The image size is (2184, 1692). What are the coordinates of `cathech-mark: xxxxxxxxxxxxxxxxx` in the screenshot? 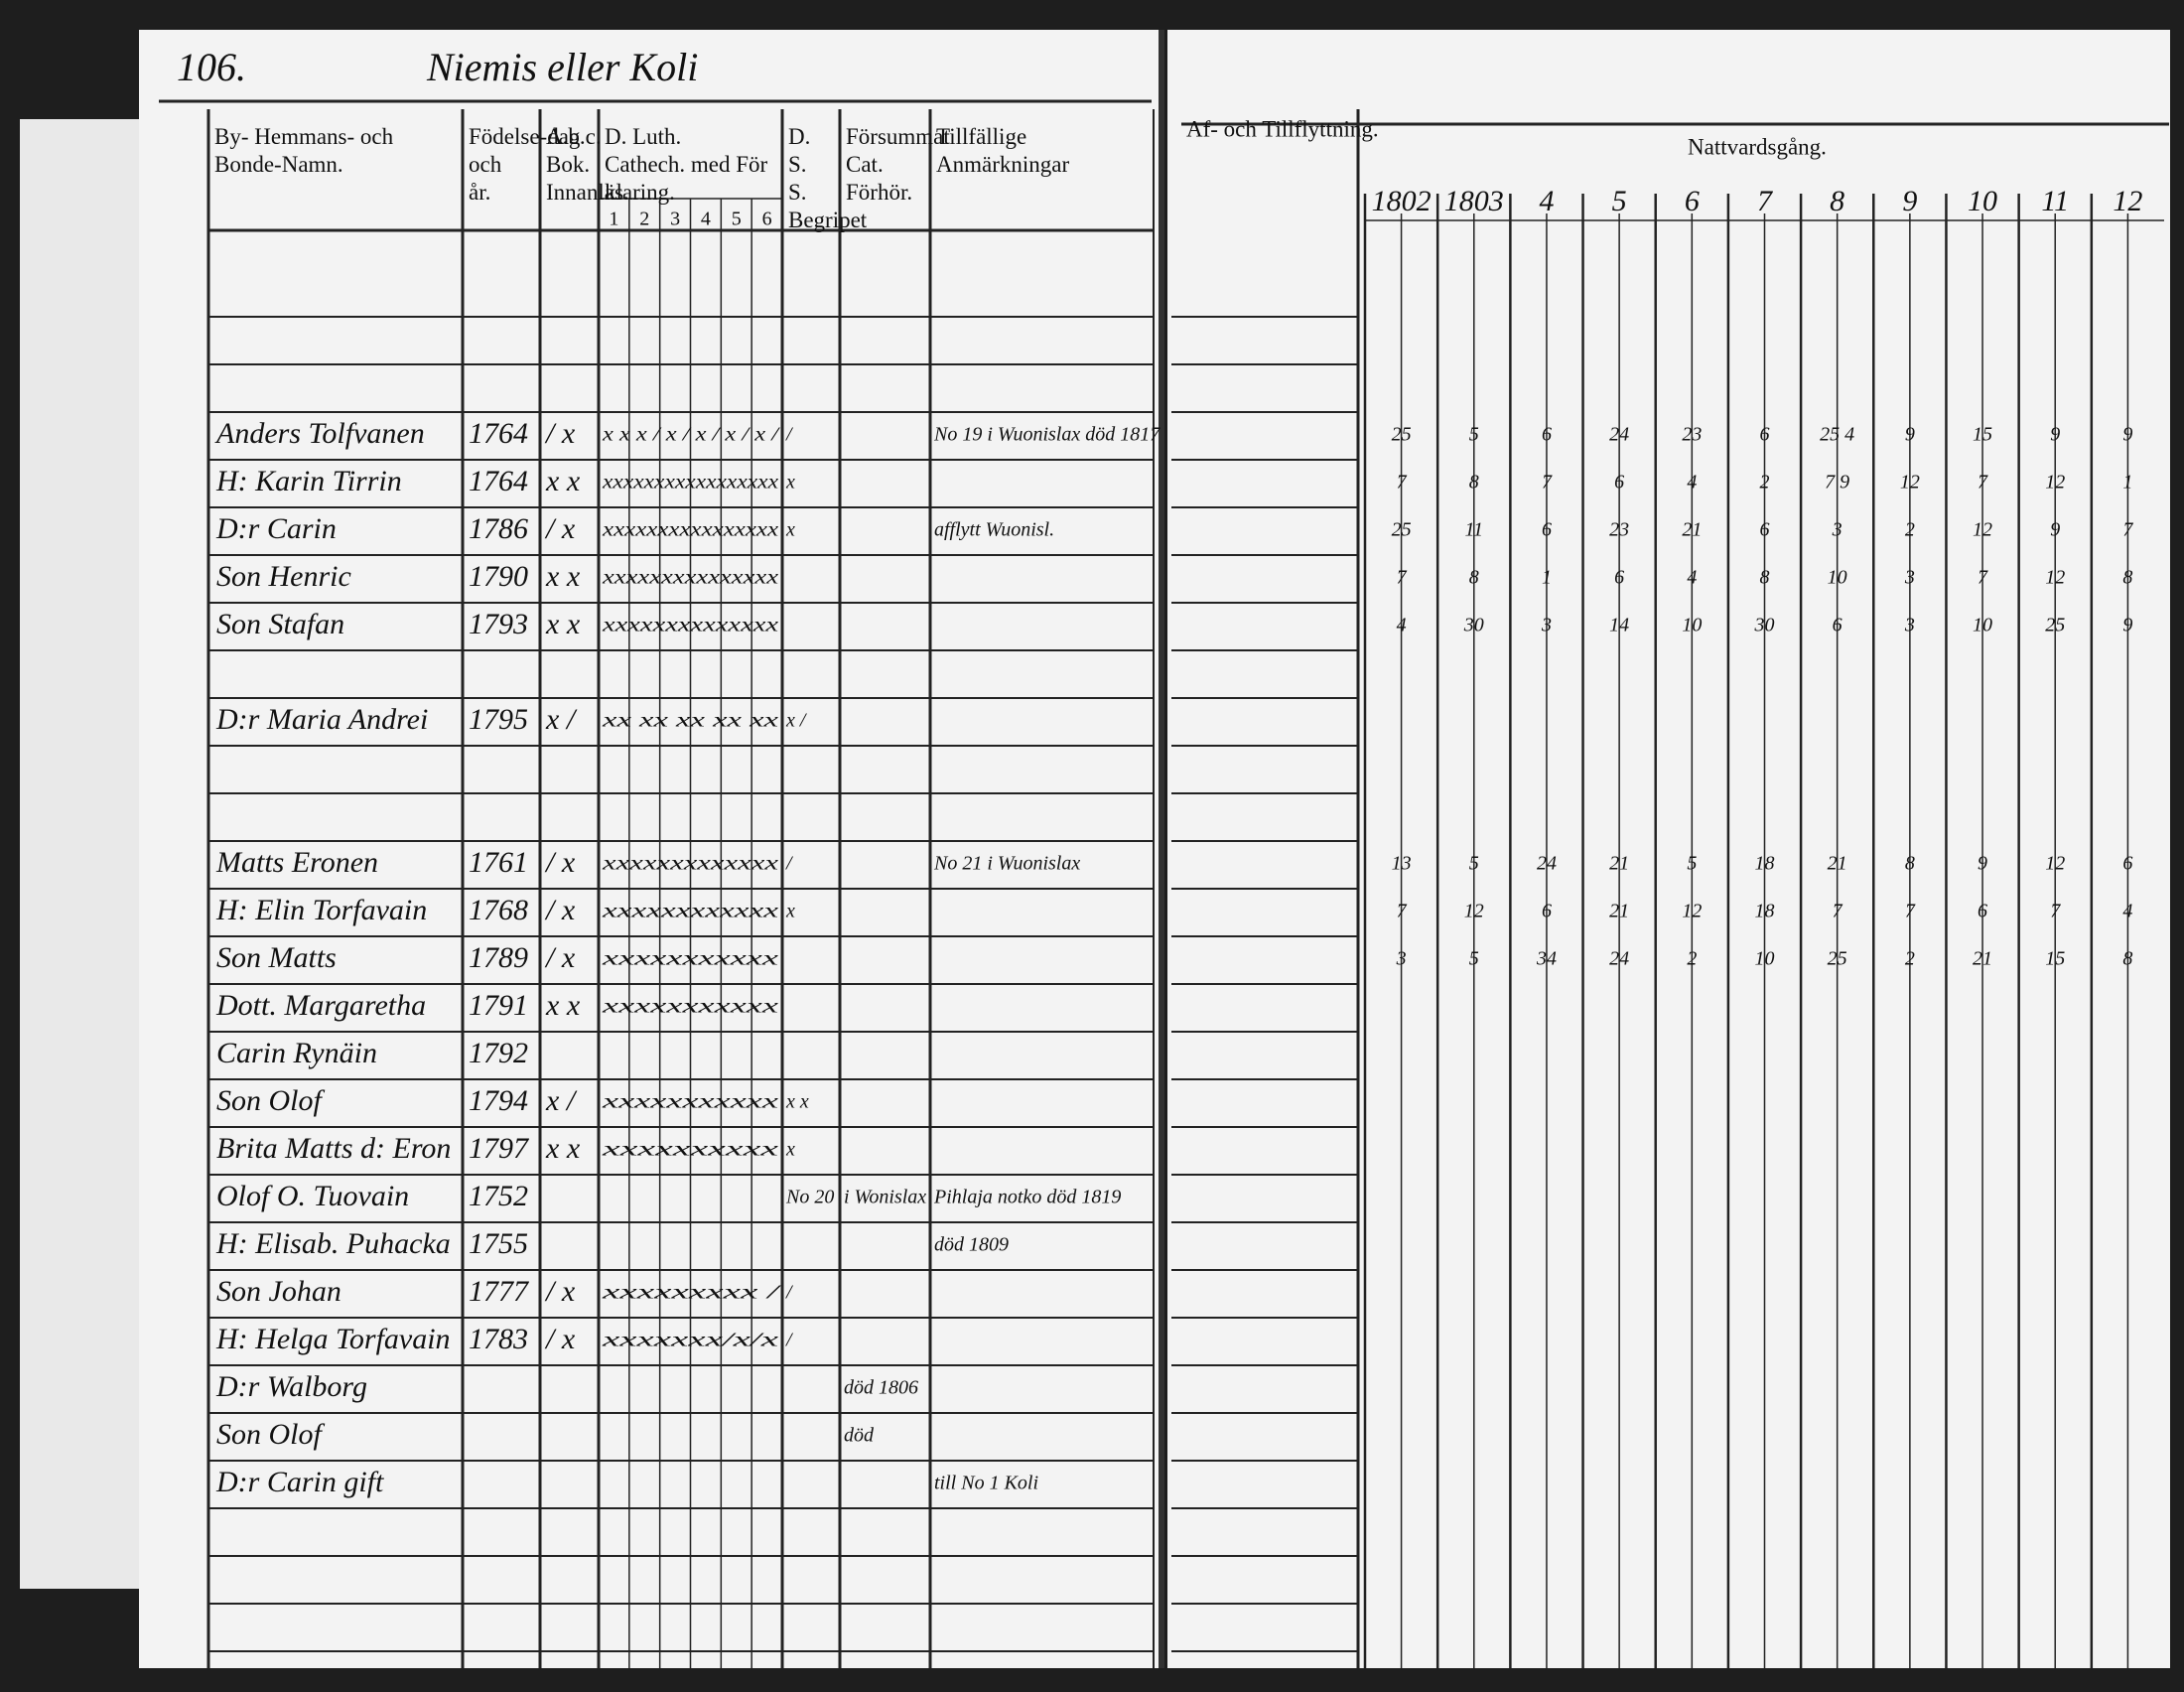 It's located at (690, 483).